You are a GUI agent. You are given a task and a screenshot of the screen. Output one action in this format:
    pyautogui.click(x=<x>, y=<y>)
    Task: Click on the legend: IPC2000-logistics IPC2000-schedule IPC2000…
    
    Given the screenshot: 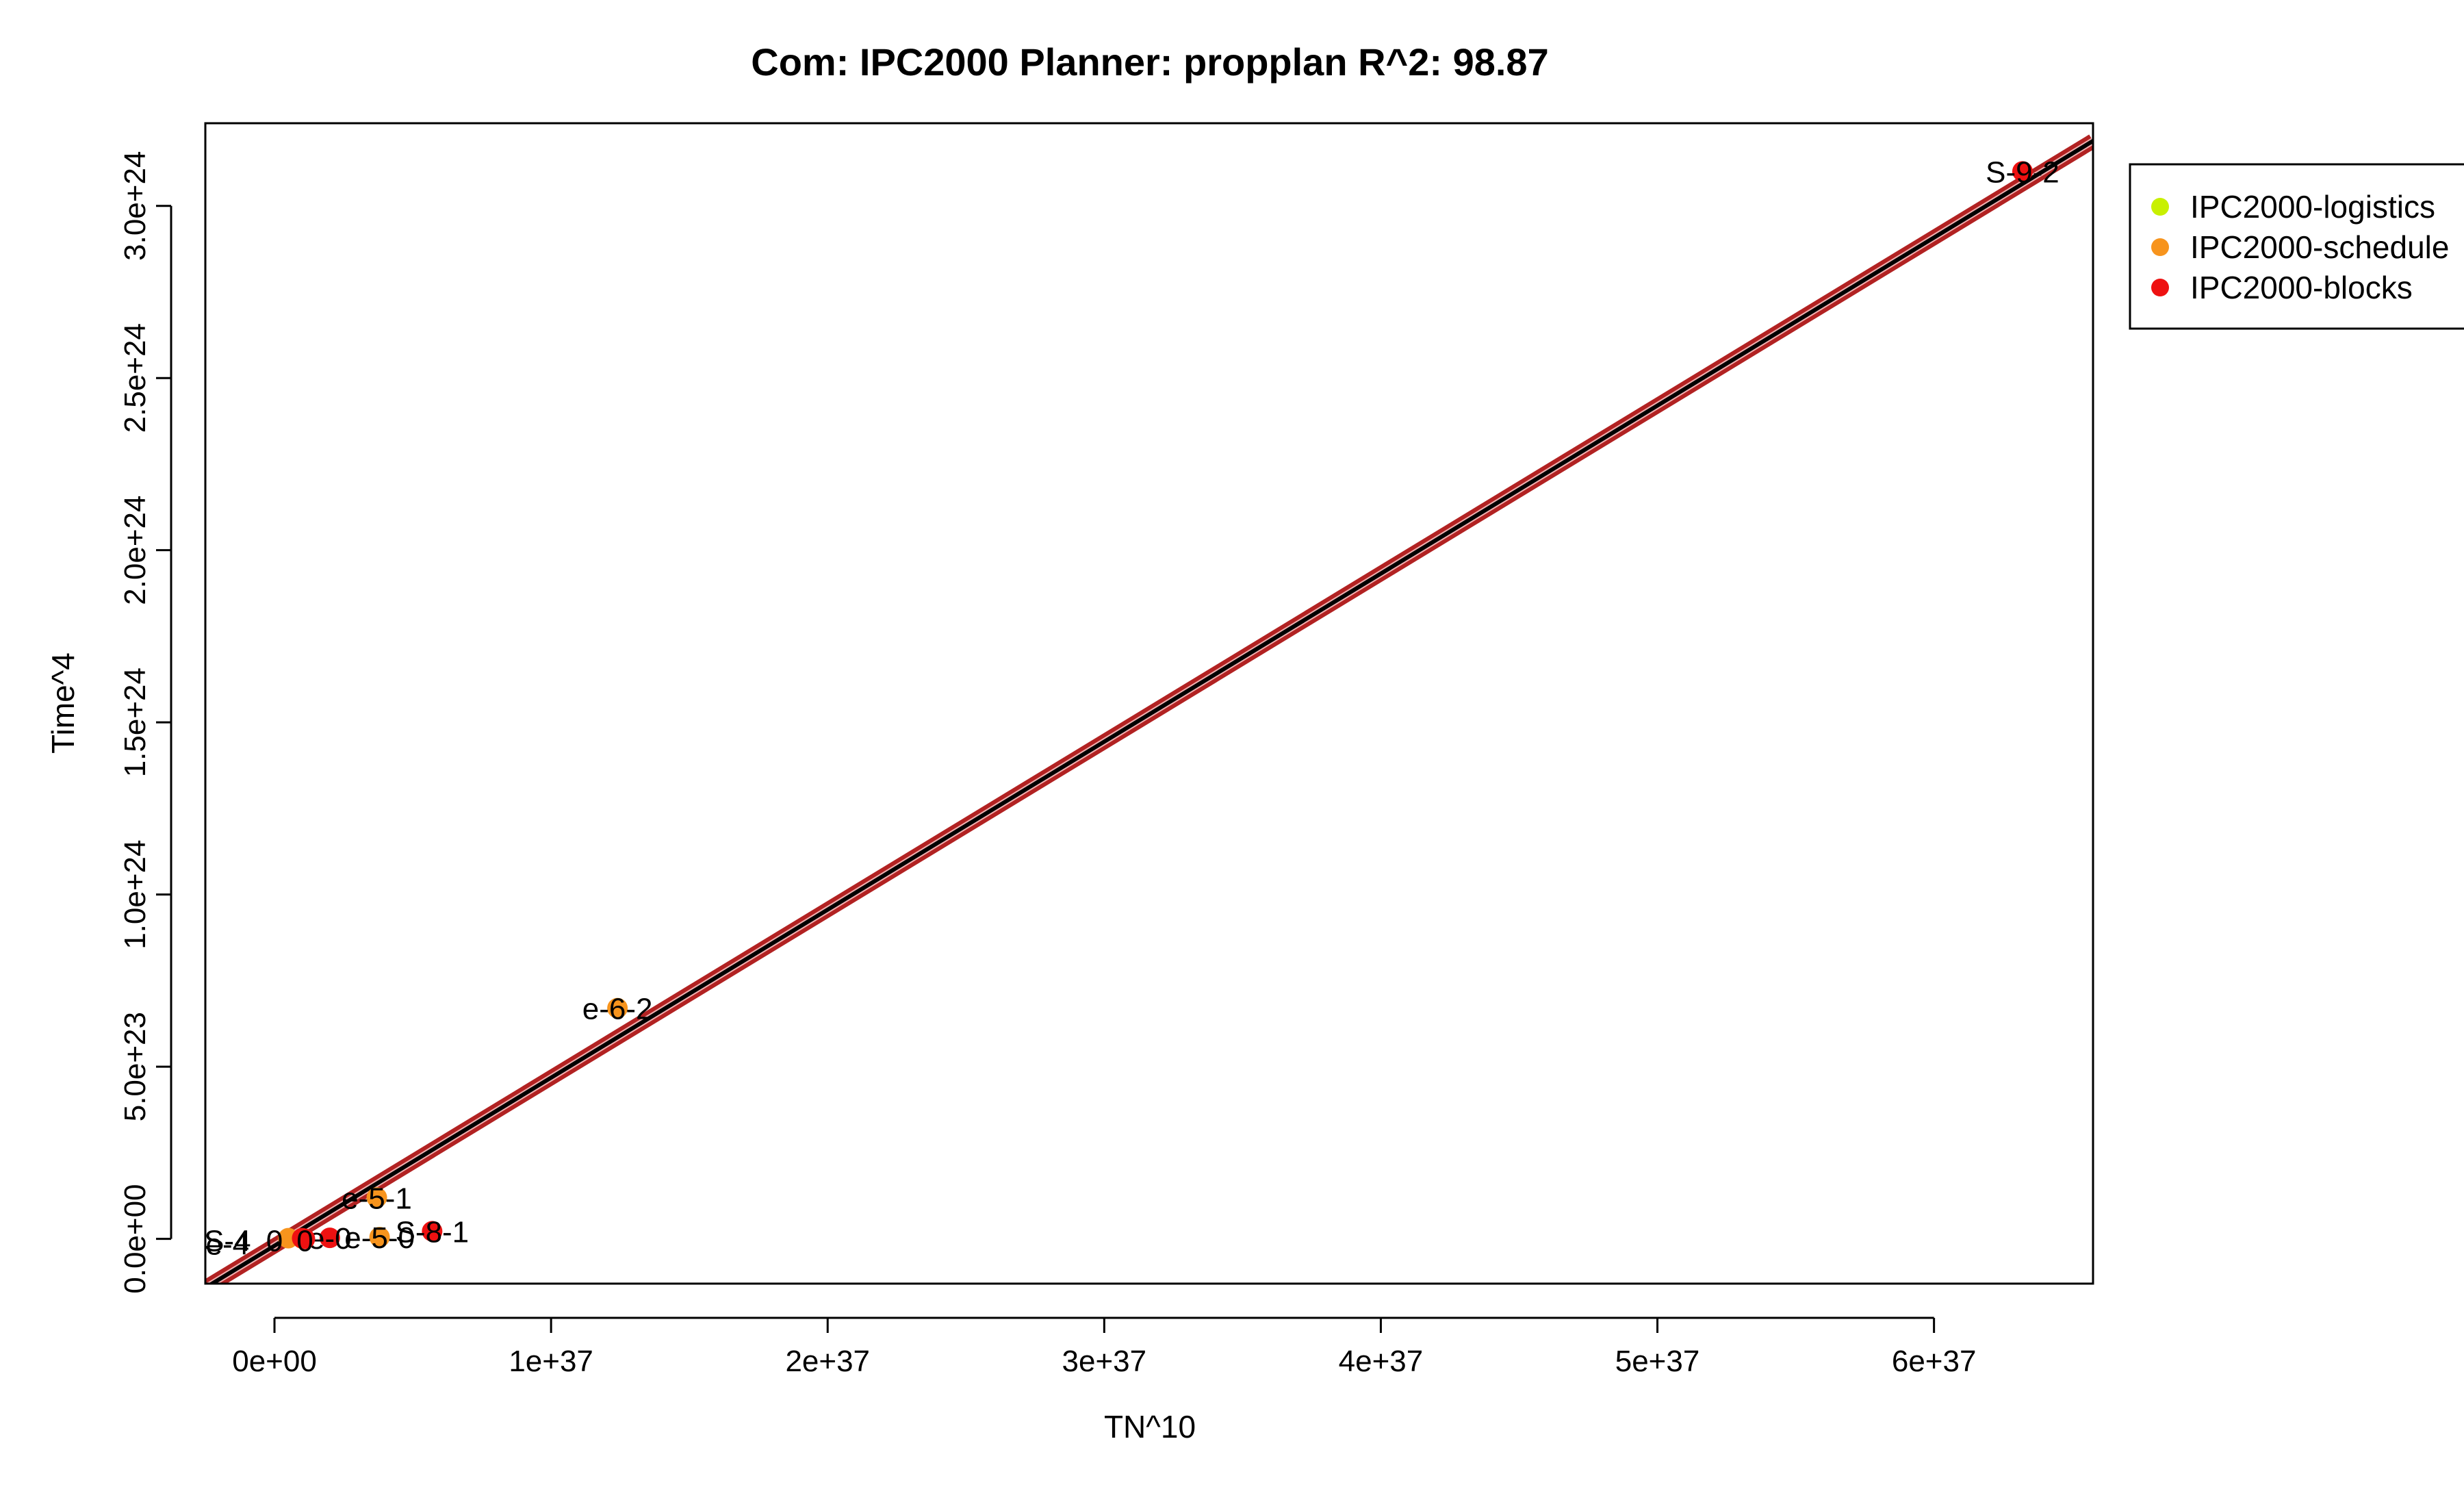 What is the action you would take?
    pyautogui.click(x=2296, y=247)
    